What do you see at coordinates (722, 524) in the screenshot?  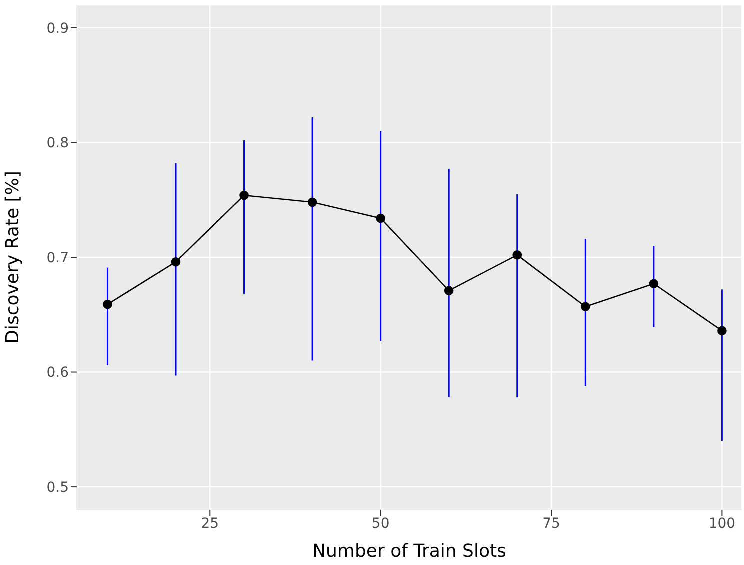 I see `x-tick-label: 100` at bounding box center [722, 524].